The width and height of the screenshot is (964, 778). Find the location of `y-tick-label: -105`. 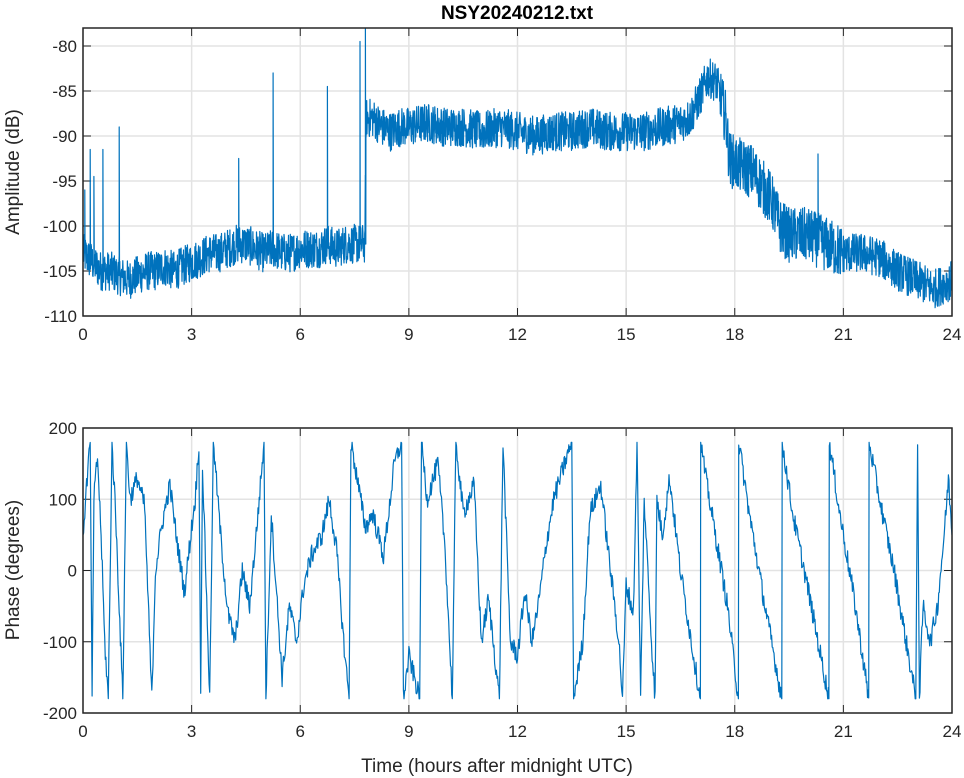

y-tick-label: -105 is located at coordinates (60, 271).